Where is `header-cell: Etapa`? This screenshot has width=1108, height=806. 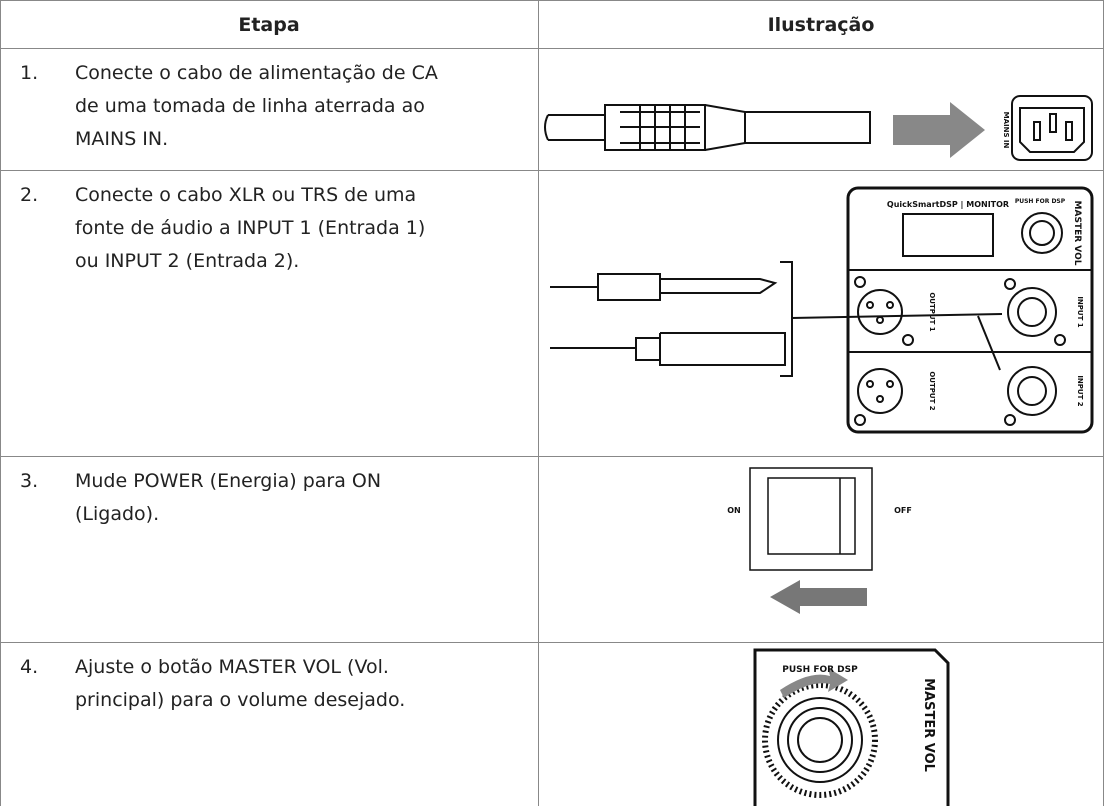
header-cell: Etapa is located at coordinates (268, 25).